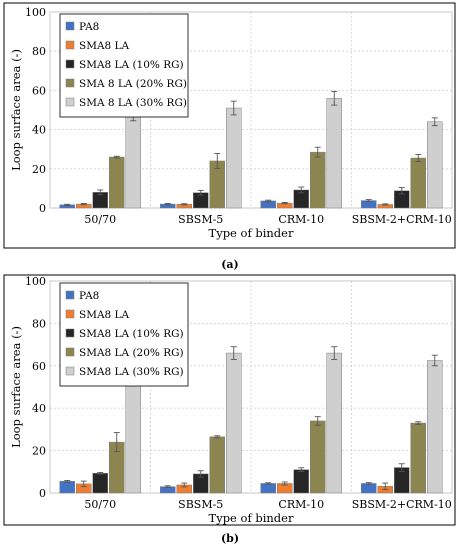  Describe the element at coordinates (131, 353) in the screenshot. I see `legend-entry: SMA8 LA (20% RG)` at that location.